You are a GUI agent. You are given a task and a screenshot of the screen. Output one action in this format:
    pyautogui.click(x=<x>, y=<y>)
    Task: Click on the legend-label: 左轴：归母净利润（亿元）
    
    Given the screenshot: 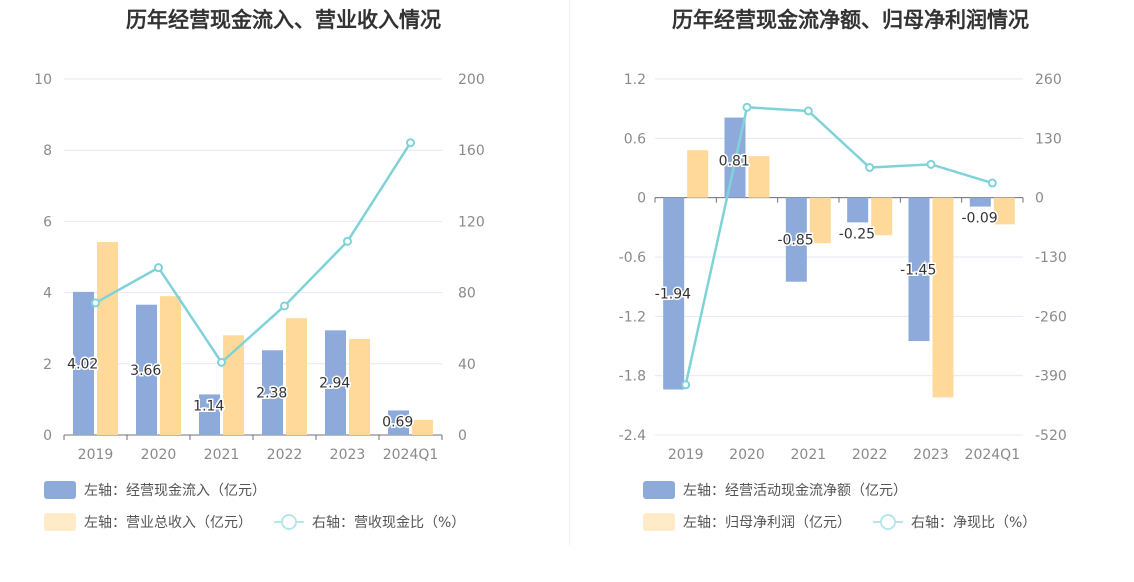 What is the action you would take?
    pyautogui.click(x=767, y=523)
    